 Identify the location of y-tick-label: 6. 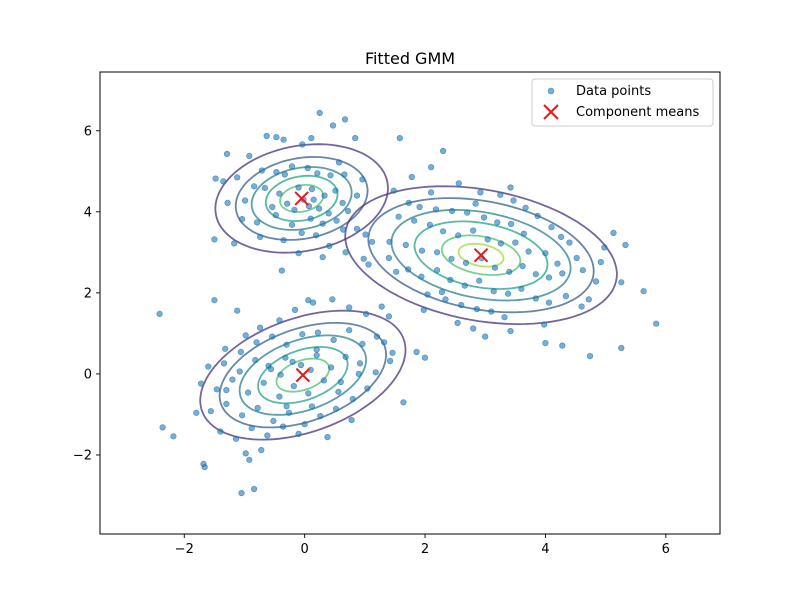
(88, 131).